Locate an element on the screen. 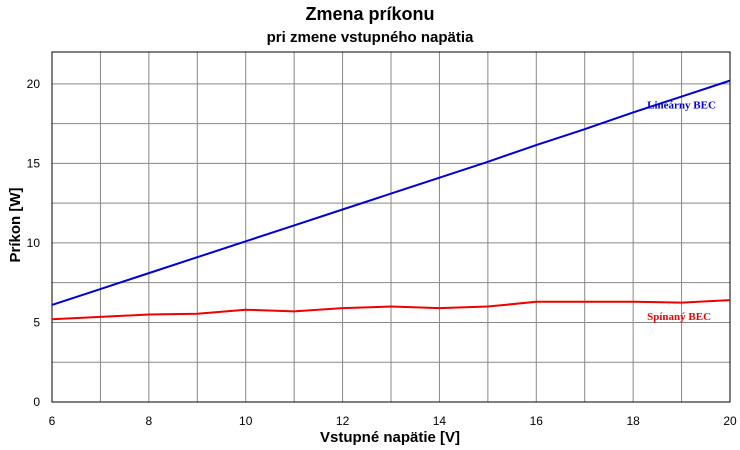 Image resolution: width=740 pixels, height=450 pixels. y-axis-label: Príkon [W] is located at coordinates (15, 225).